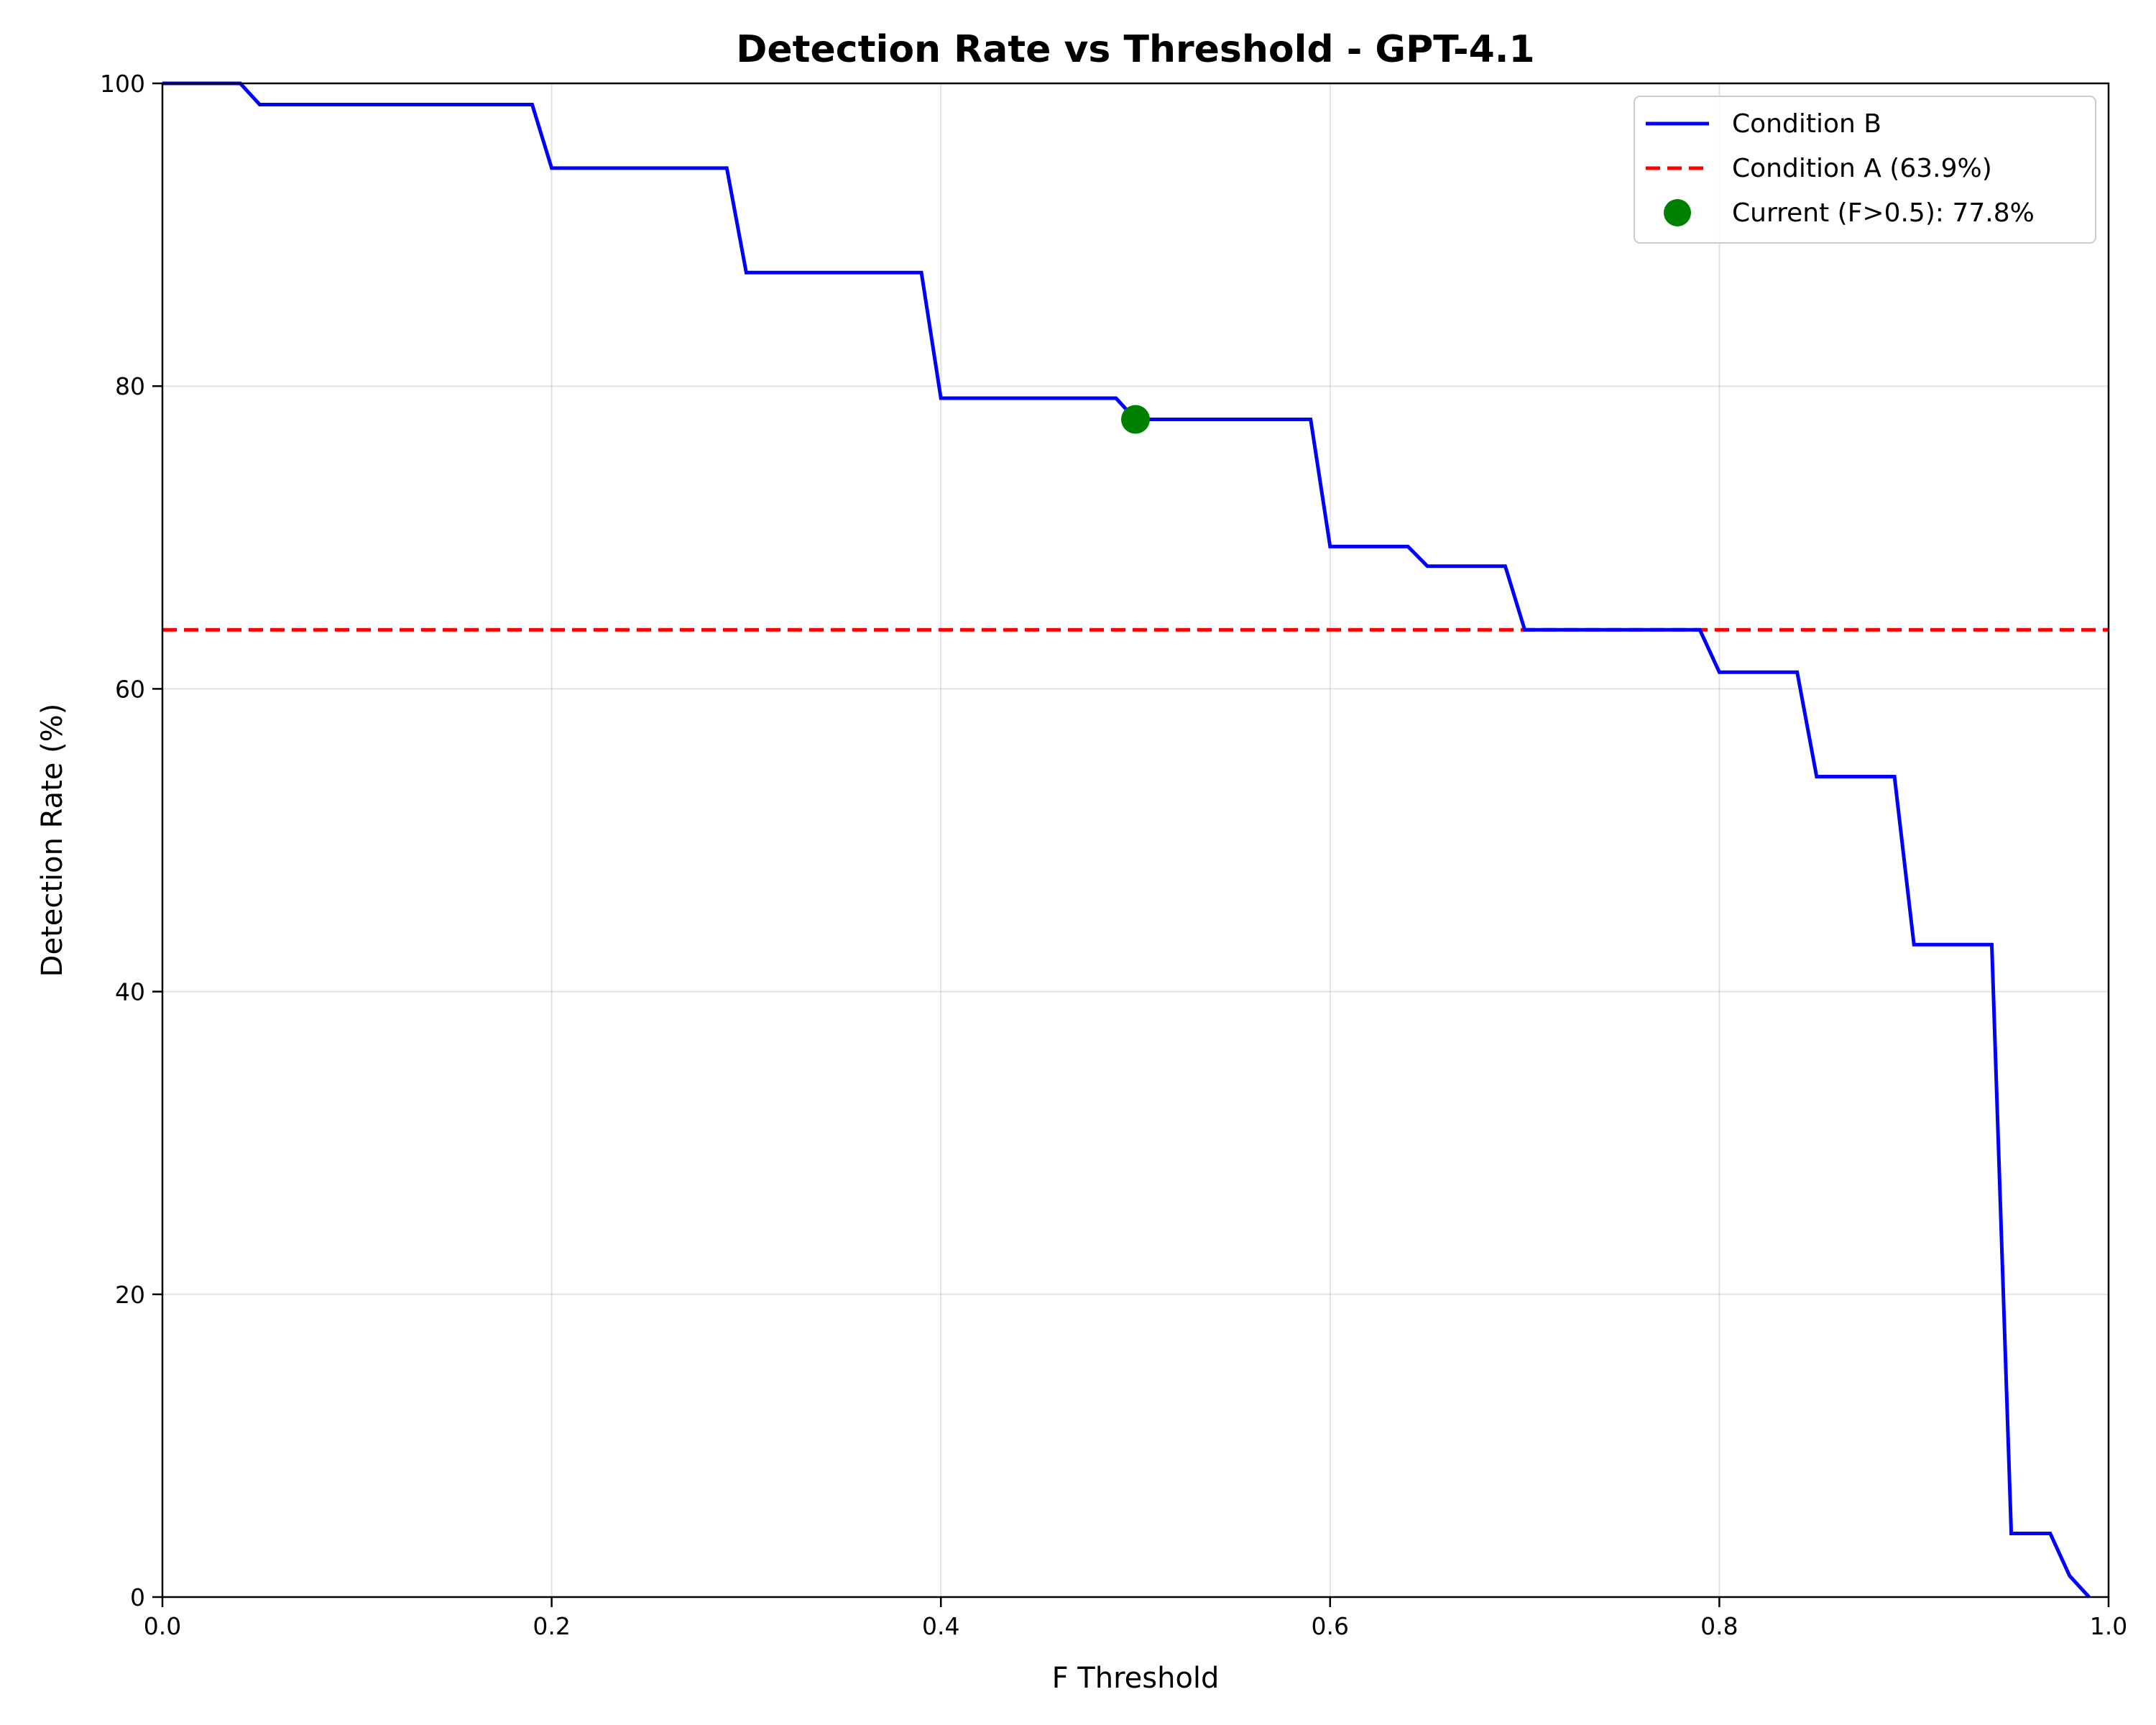 Image resolution: width=2156 pixels, height=1725 pixels. What do you see at coordinates (1330, 1626) in the screenshot?
I see `x-tick-label: 0.6` at bounding box center [1330, 1626].